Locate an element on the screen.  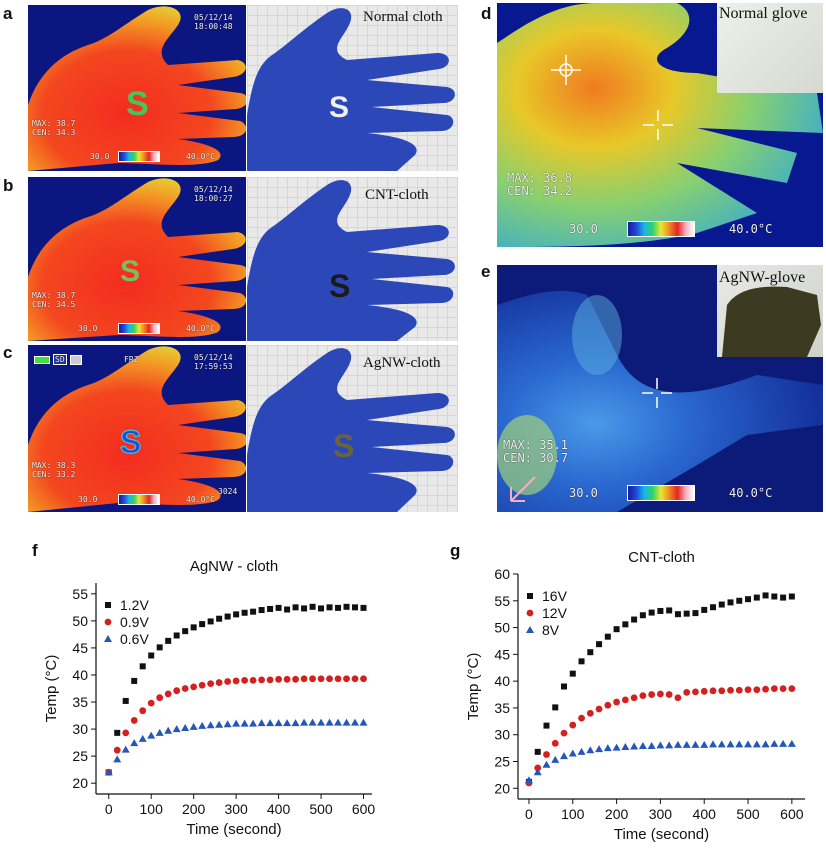
y-tick-label: 55 is located at coordinates (502, 601).